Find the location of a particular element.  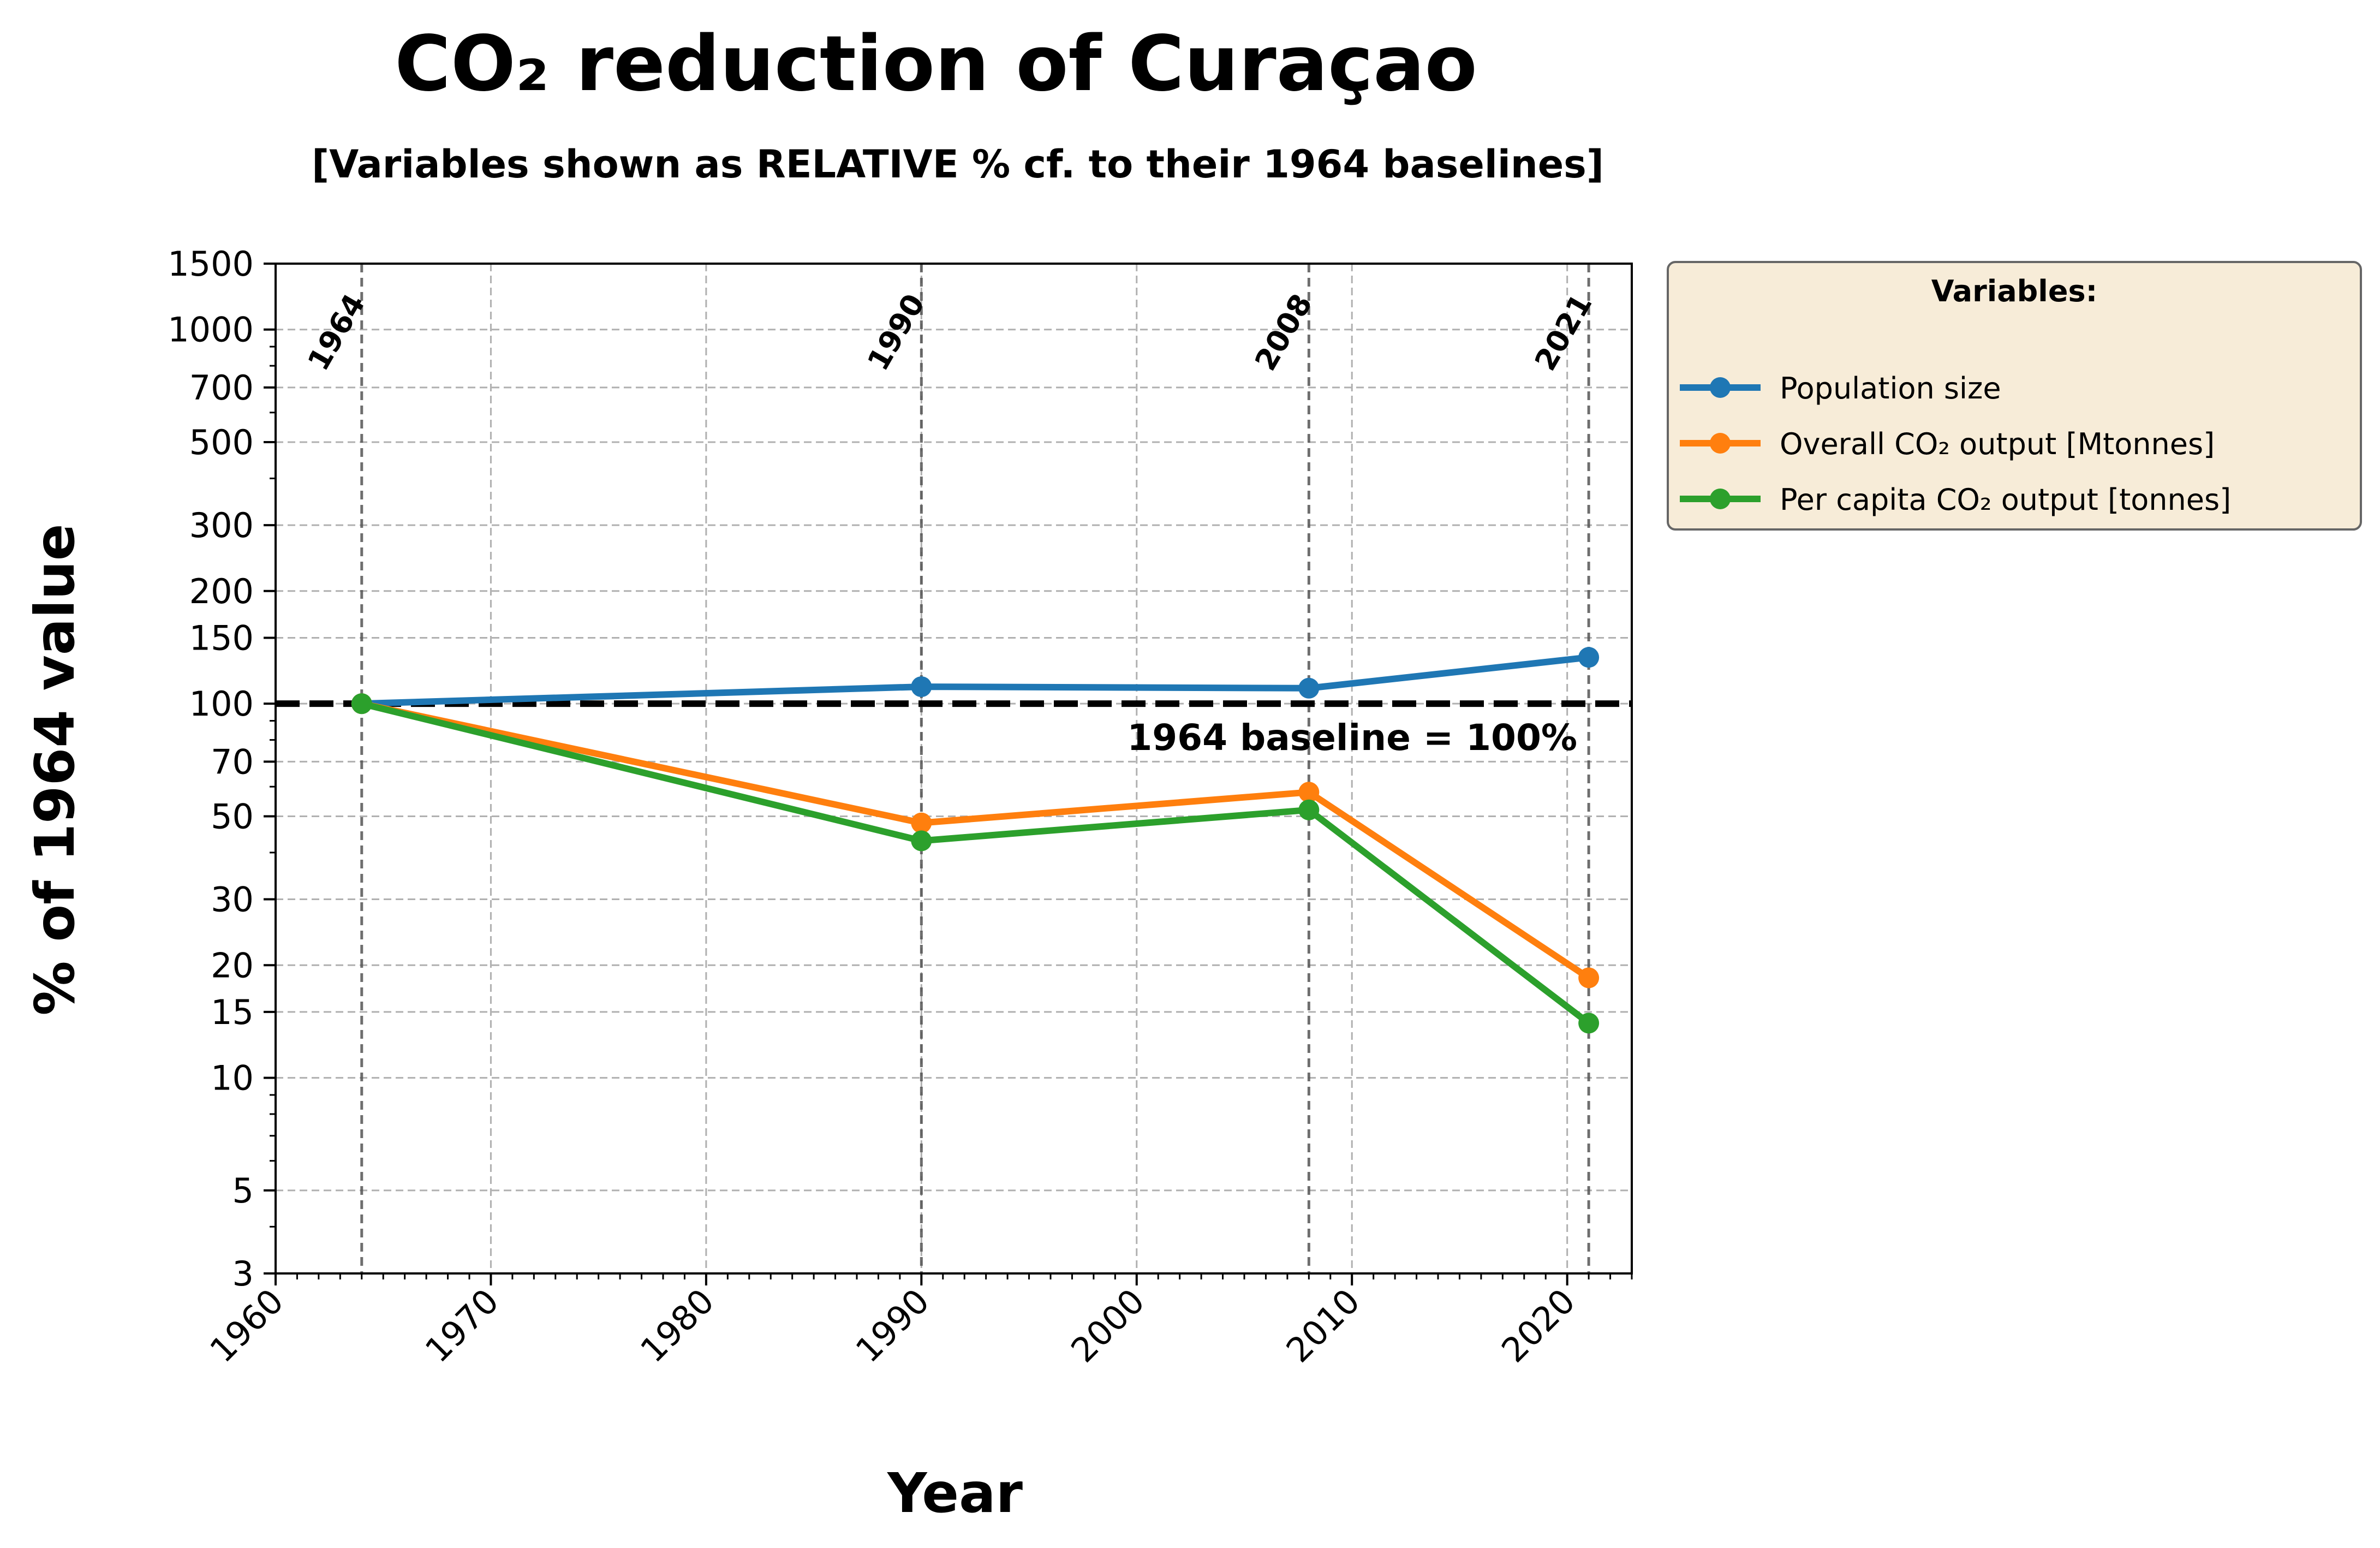

chart-title: CO₂ reduction of Curaçao is located at coordinates (936, 65).